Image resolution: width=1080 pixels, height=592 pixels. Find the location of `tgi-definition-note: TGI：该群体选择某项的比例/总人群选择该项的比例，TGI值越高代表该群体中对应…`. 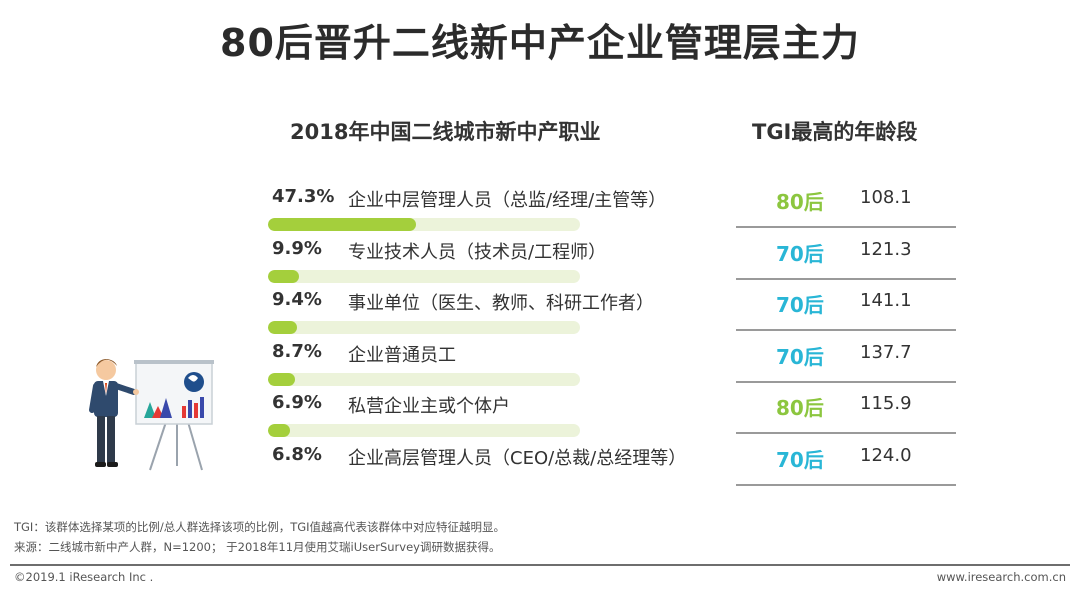

tgi-definition-note: TGI：该群体选择某项的比例/总人群选择该项的比例，TGI值越高代表该群体中对应… is located at coordinates (260, 527).